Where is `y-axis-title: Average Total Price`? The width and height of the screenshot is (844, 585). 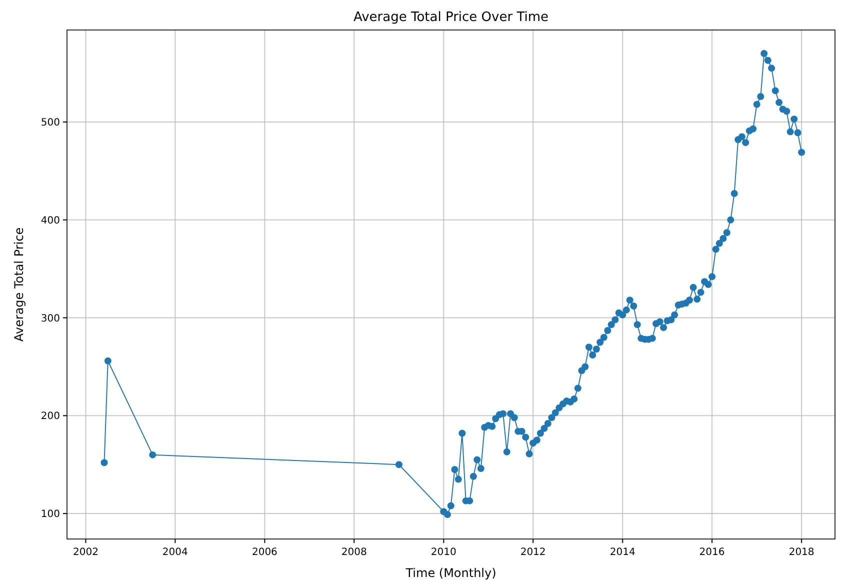
y-axis-title: Average Total Price is located at coordinates (19, 284).